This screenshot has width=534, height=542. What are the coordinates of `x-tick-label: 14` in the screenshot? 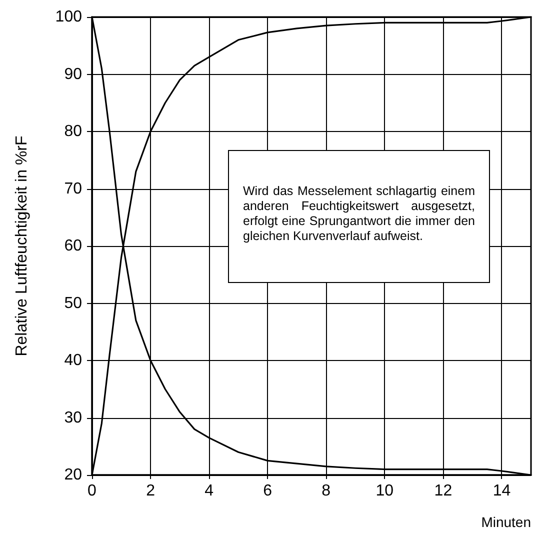 It's located at (501, 491).